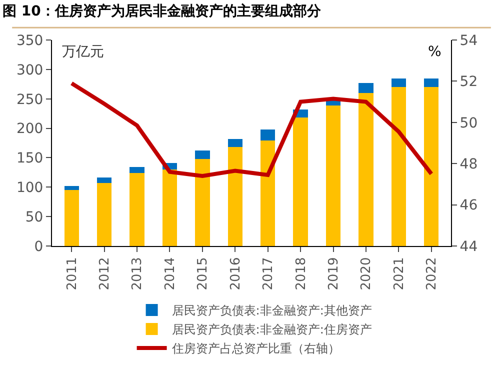  Describe the element at coordinates (469, 82) in the screenshot. I see `y2-tick-label: 52` at that location.